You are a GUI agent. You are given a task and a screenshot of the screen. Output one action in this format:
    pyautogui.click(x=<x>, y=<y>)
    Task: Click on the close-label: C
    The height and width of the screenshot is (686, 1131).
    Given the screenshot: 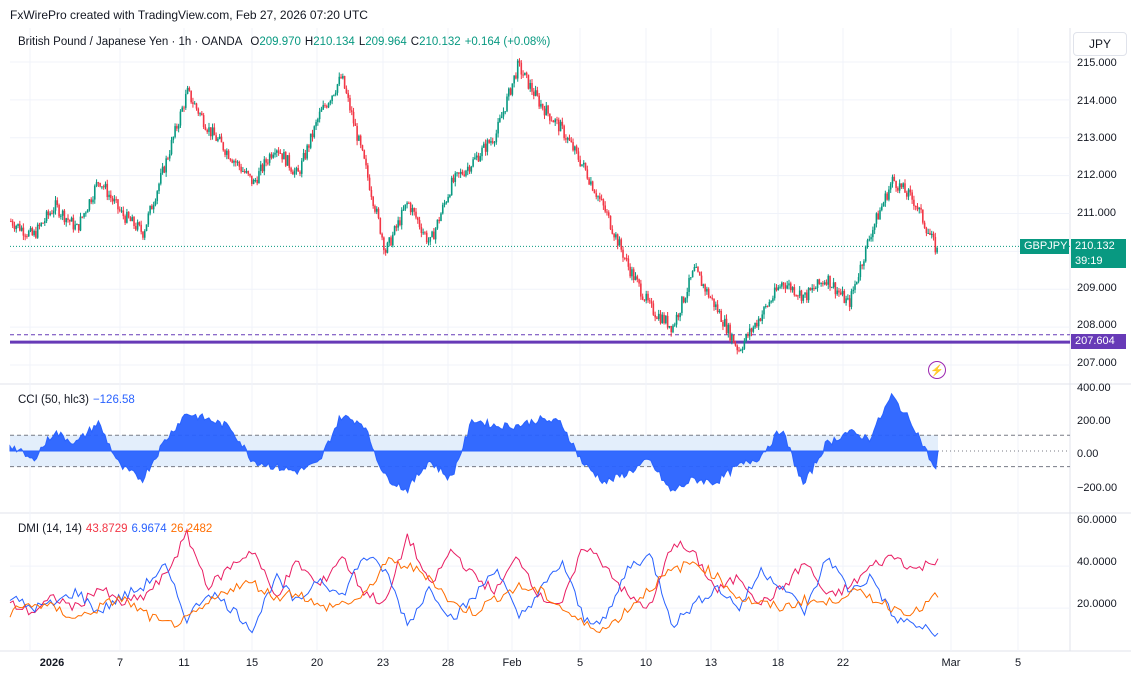 What is the action you would take?
    pyautogui.click(x=415, y=42)
    